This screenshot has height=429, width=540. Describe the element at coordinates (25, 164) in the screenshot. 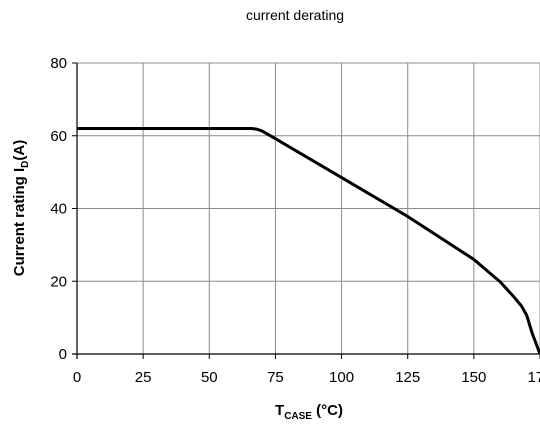

I see `y-axis-label-sub: D` at that location.